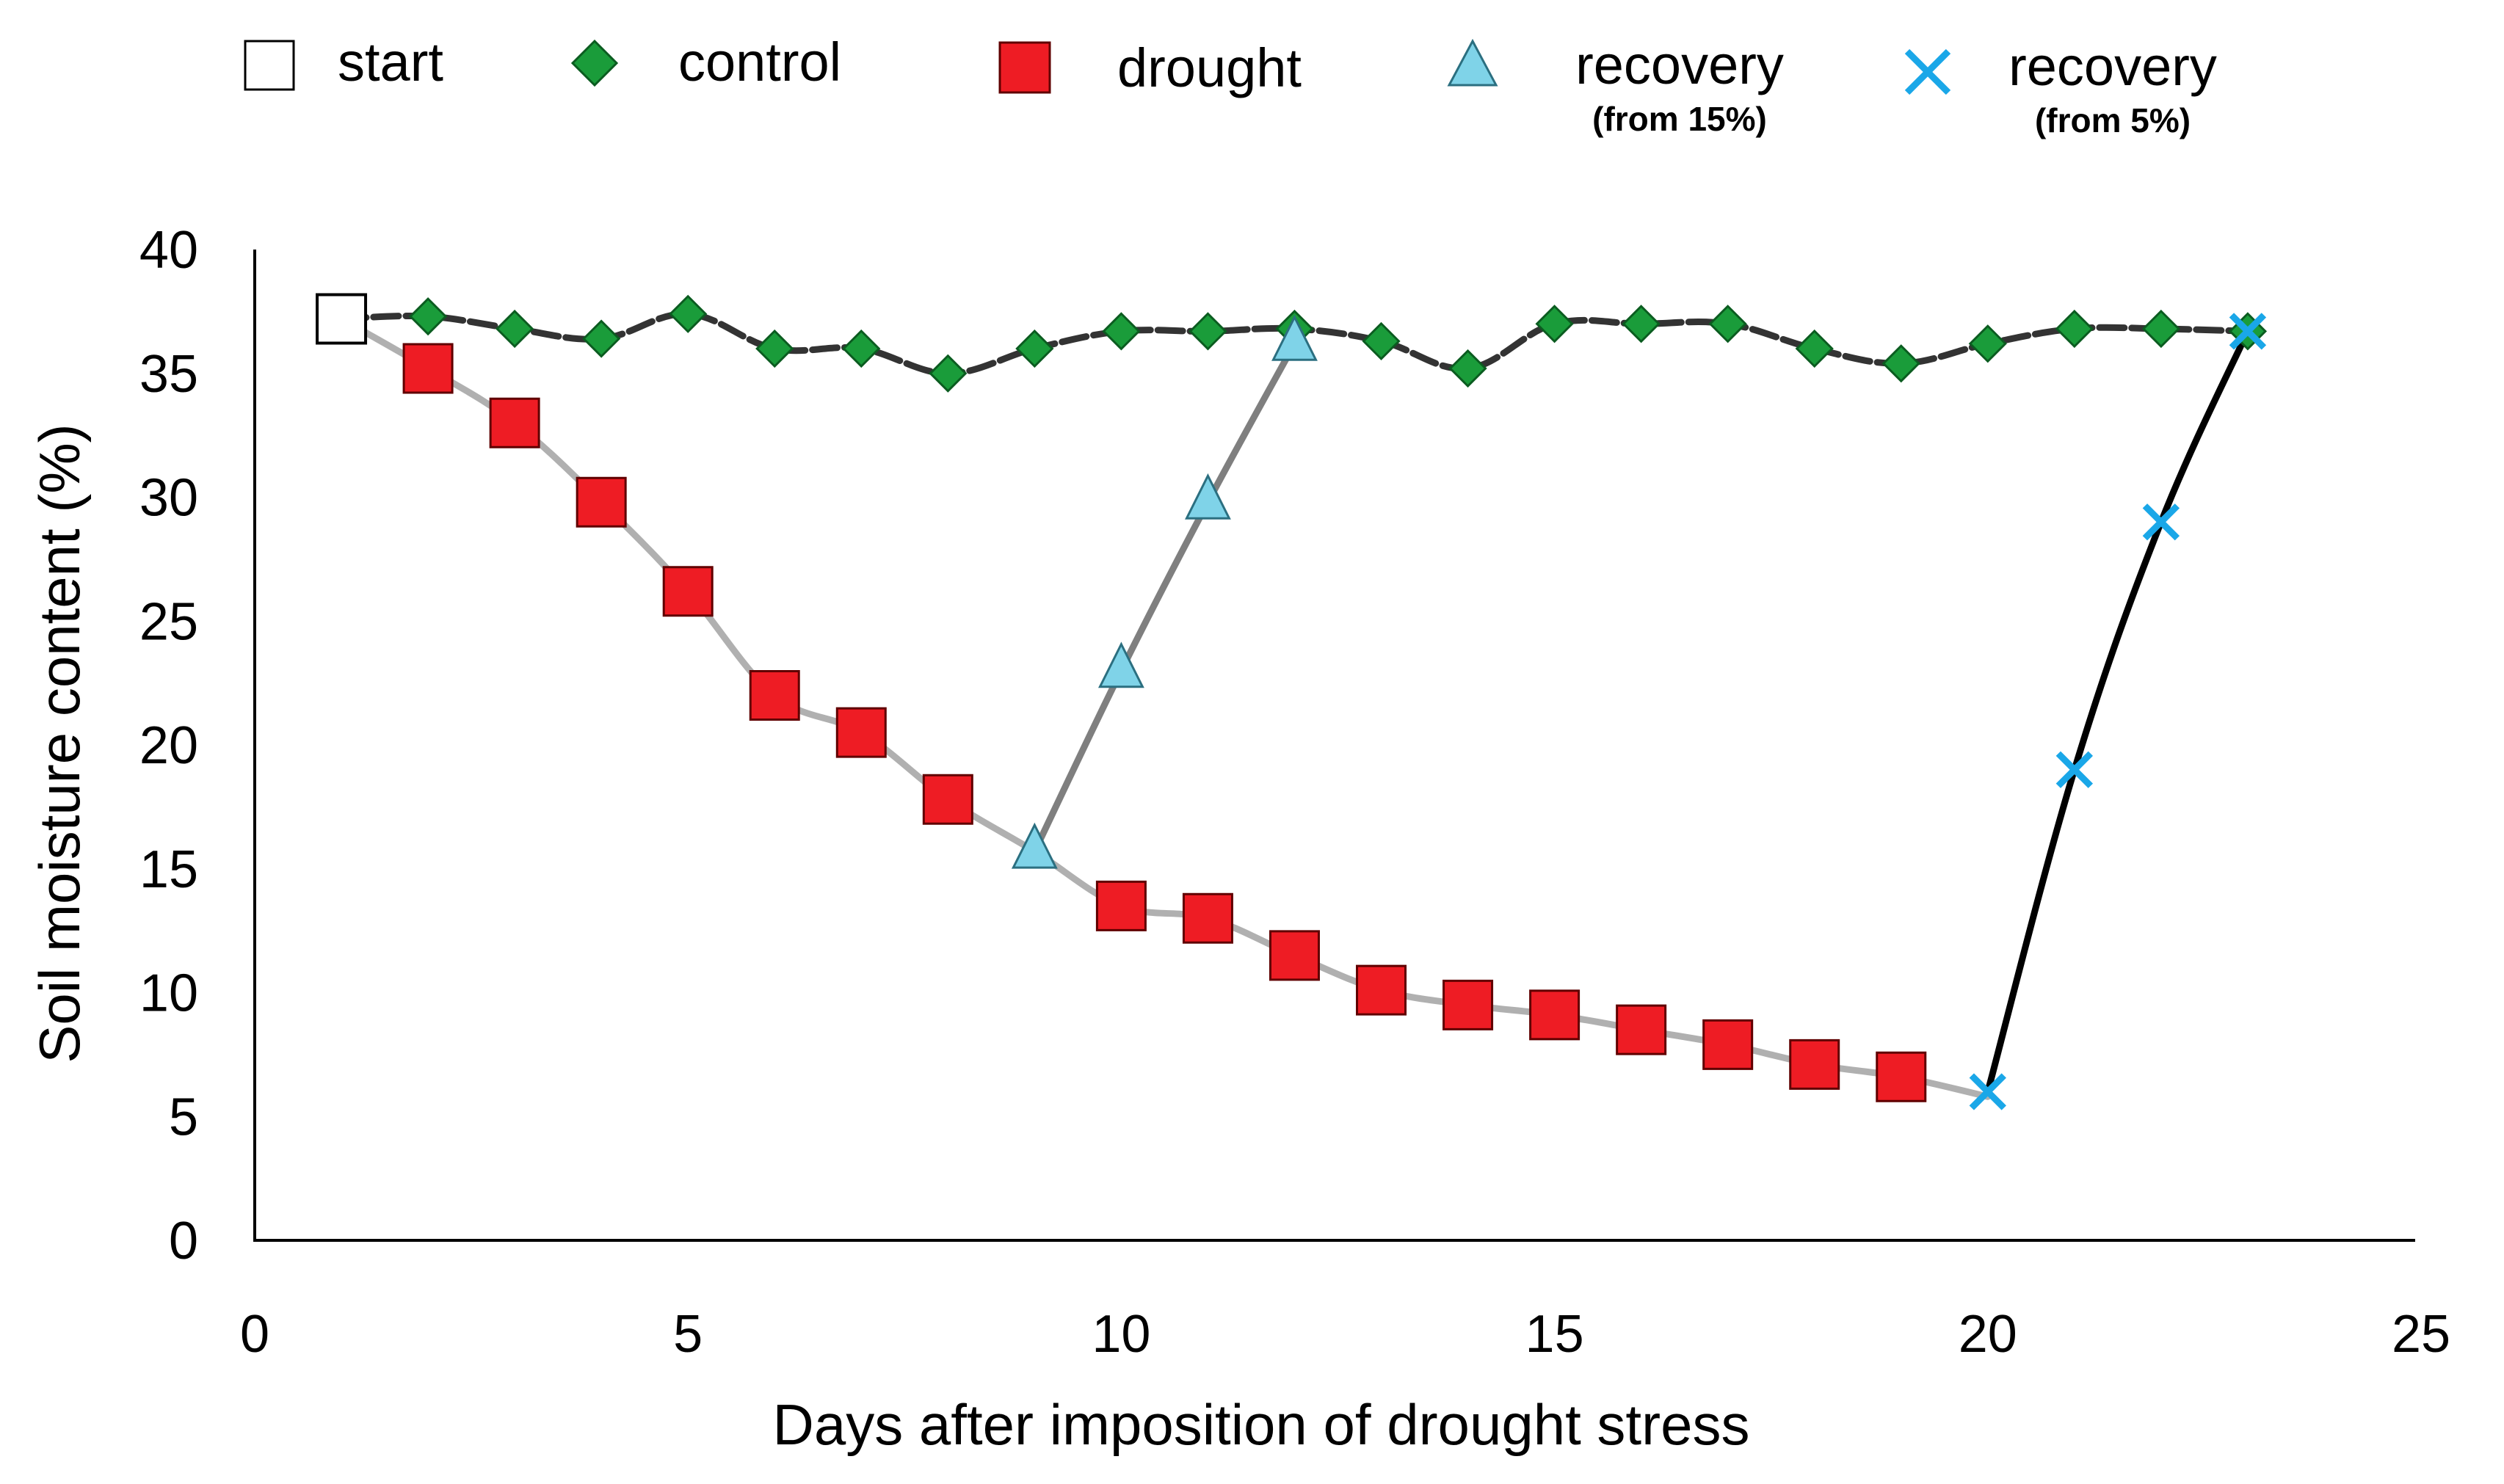  What do you see at coordinates (168, 621) in the screenshot?
I see `y-tick-label: 25` at bounding box center [168, 621].